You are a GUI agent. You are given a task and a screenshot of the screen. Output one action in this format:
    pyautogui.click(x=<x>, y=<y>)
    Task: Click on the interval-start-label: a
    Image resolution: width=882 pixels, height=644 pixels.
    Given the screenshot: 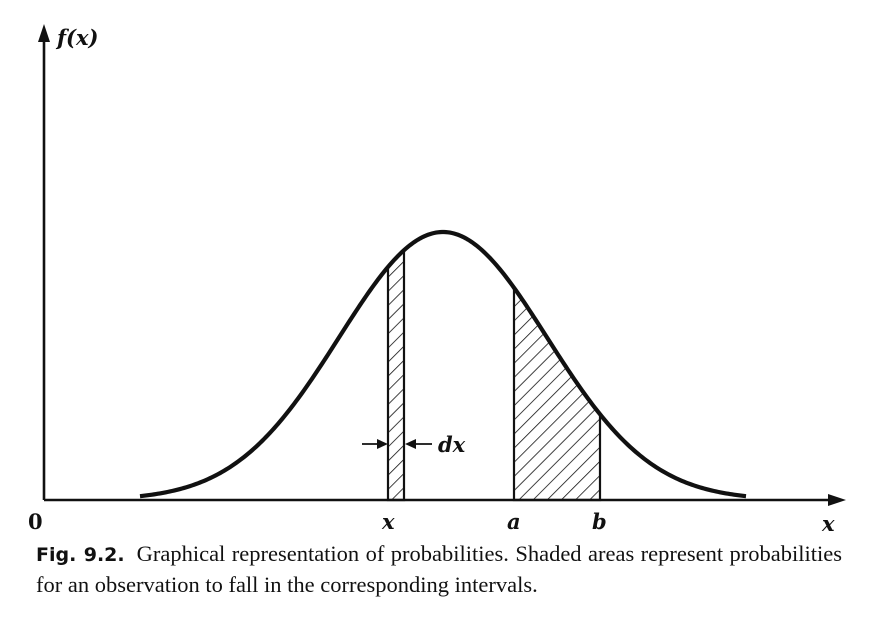 What is the action you would take?
    pyautogui.click(x=514, y=521)
    